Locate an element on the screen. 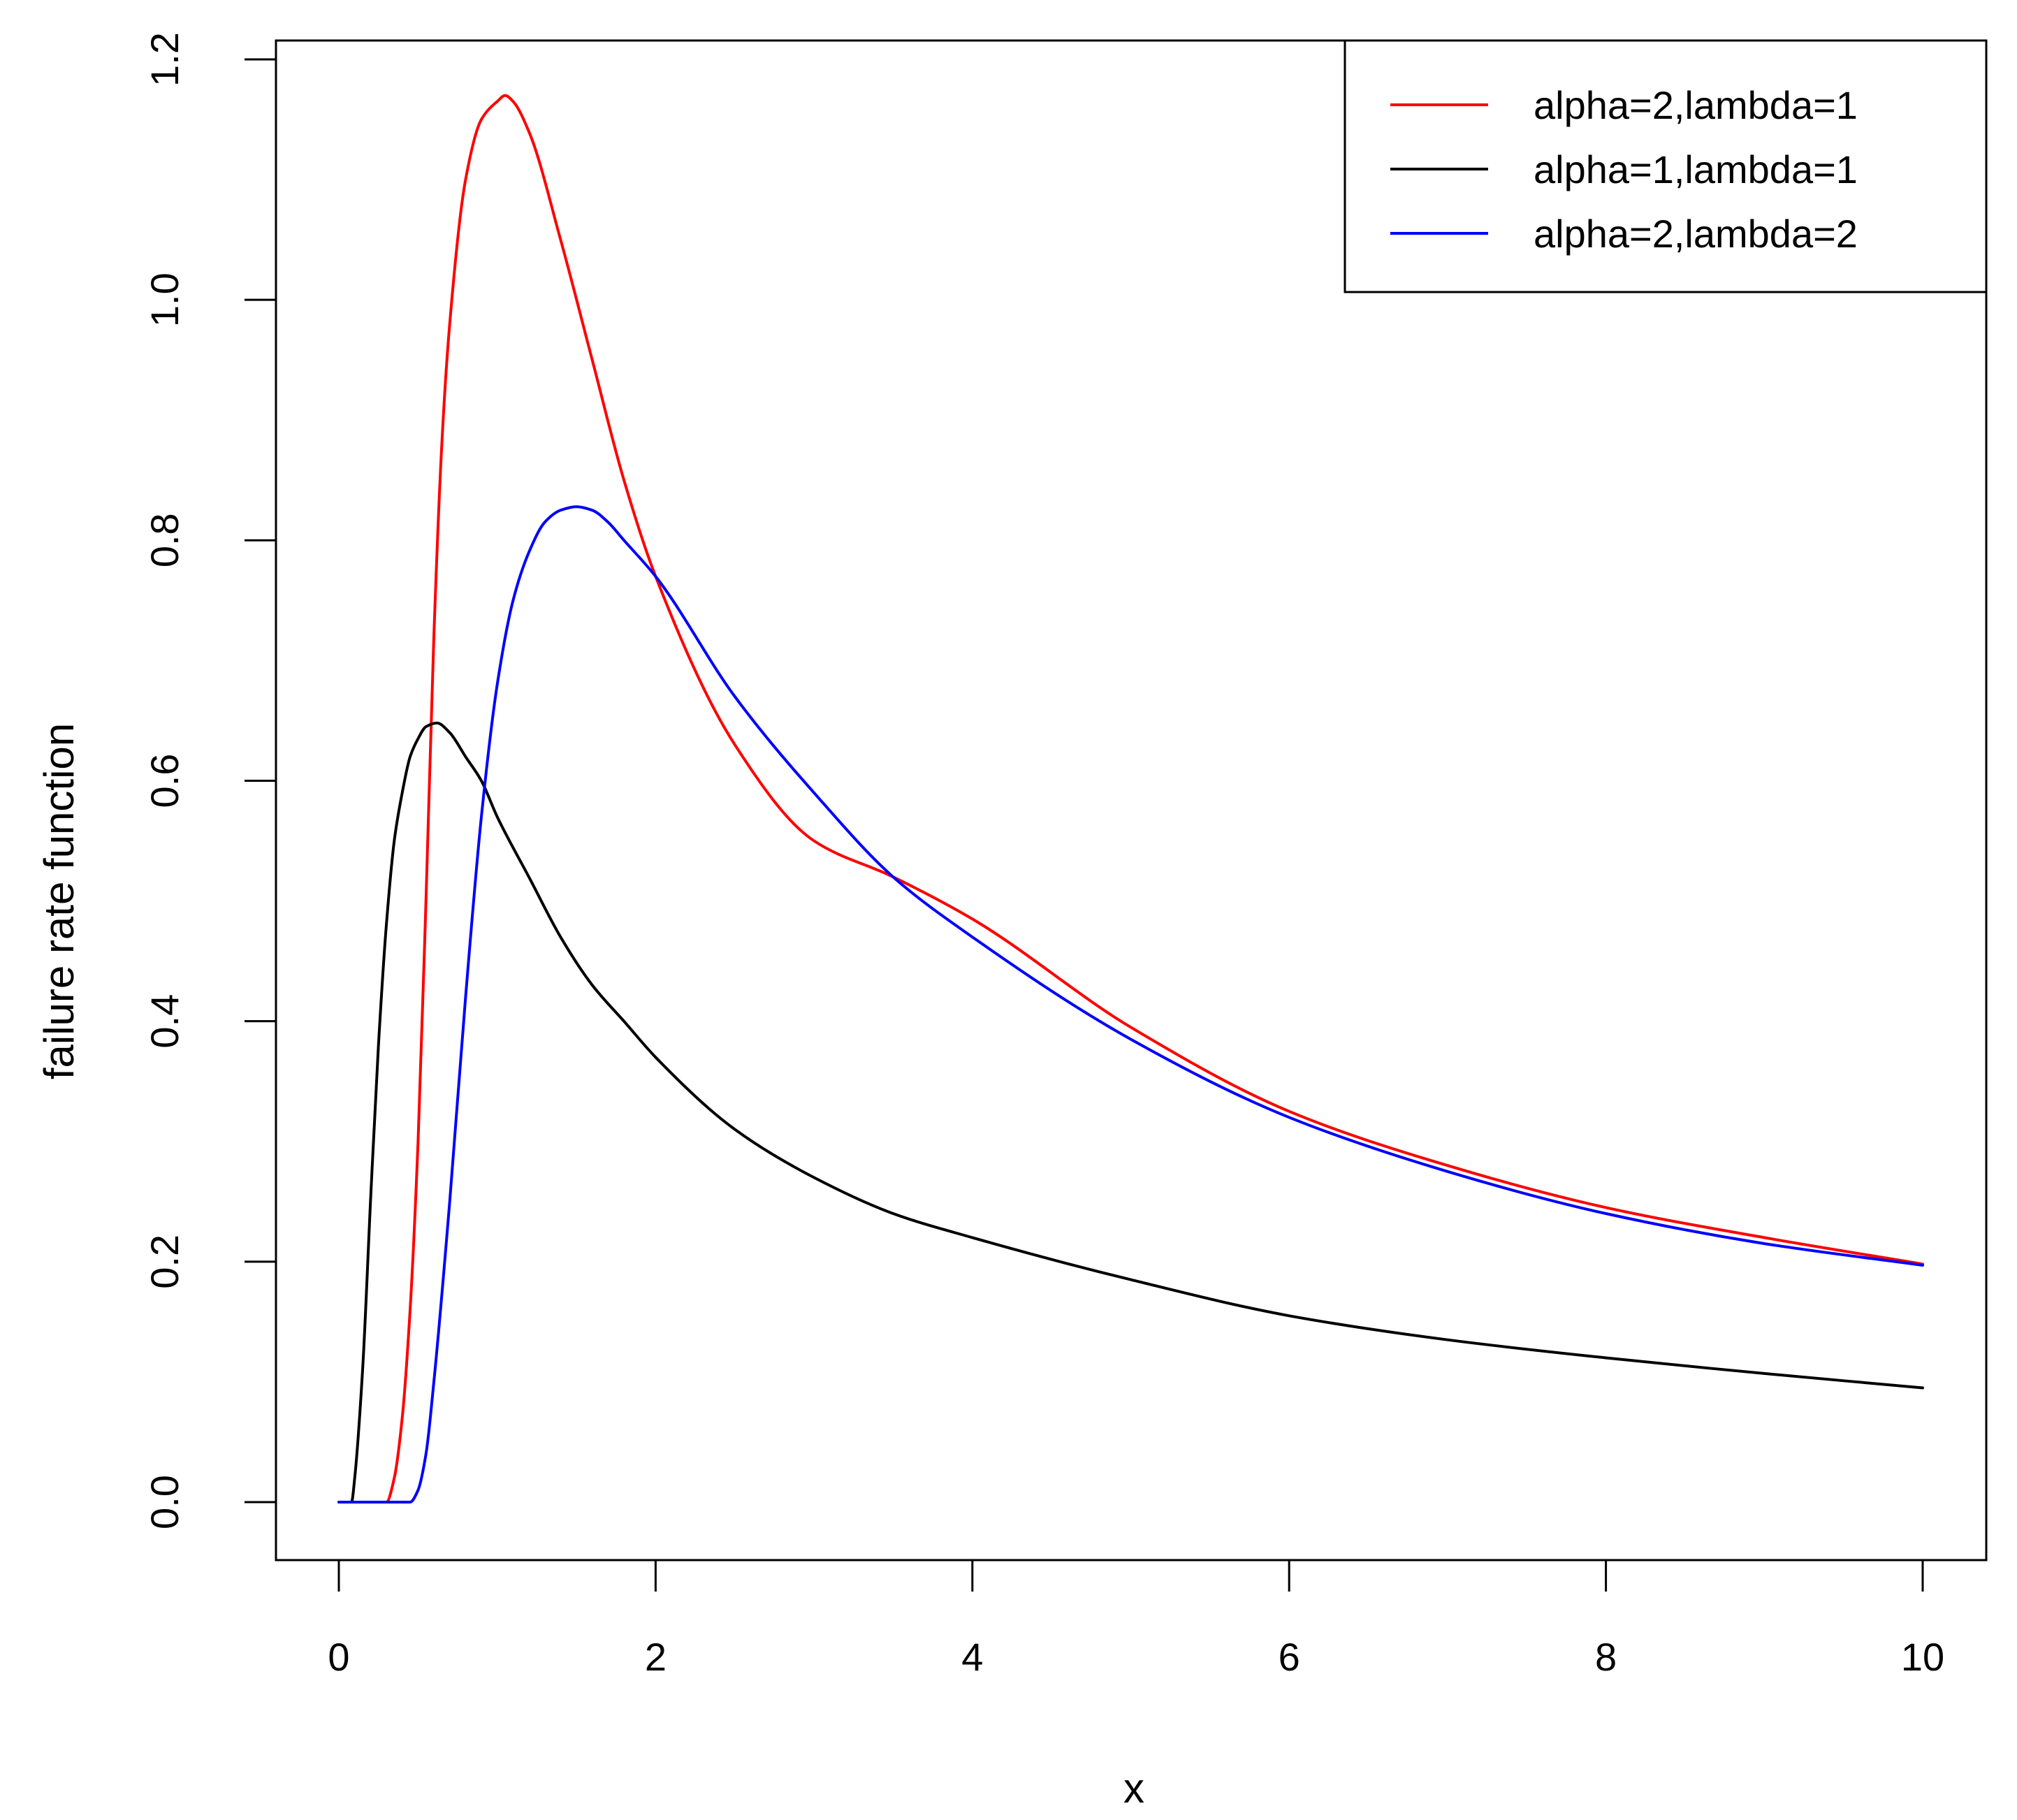 This screenshot has width=2017, height=1820. x-tick-label: 4 is located at coordinates (972, 1657).